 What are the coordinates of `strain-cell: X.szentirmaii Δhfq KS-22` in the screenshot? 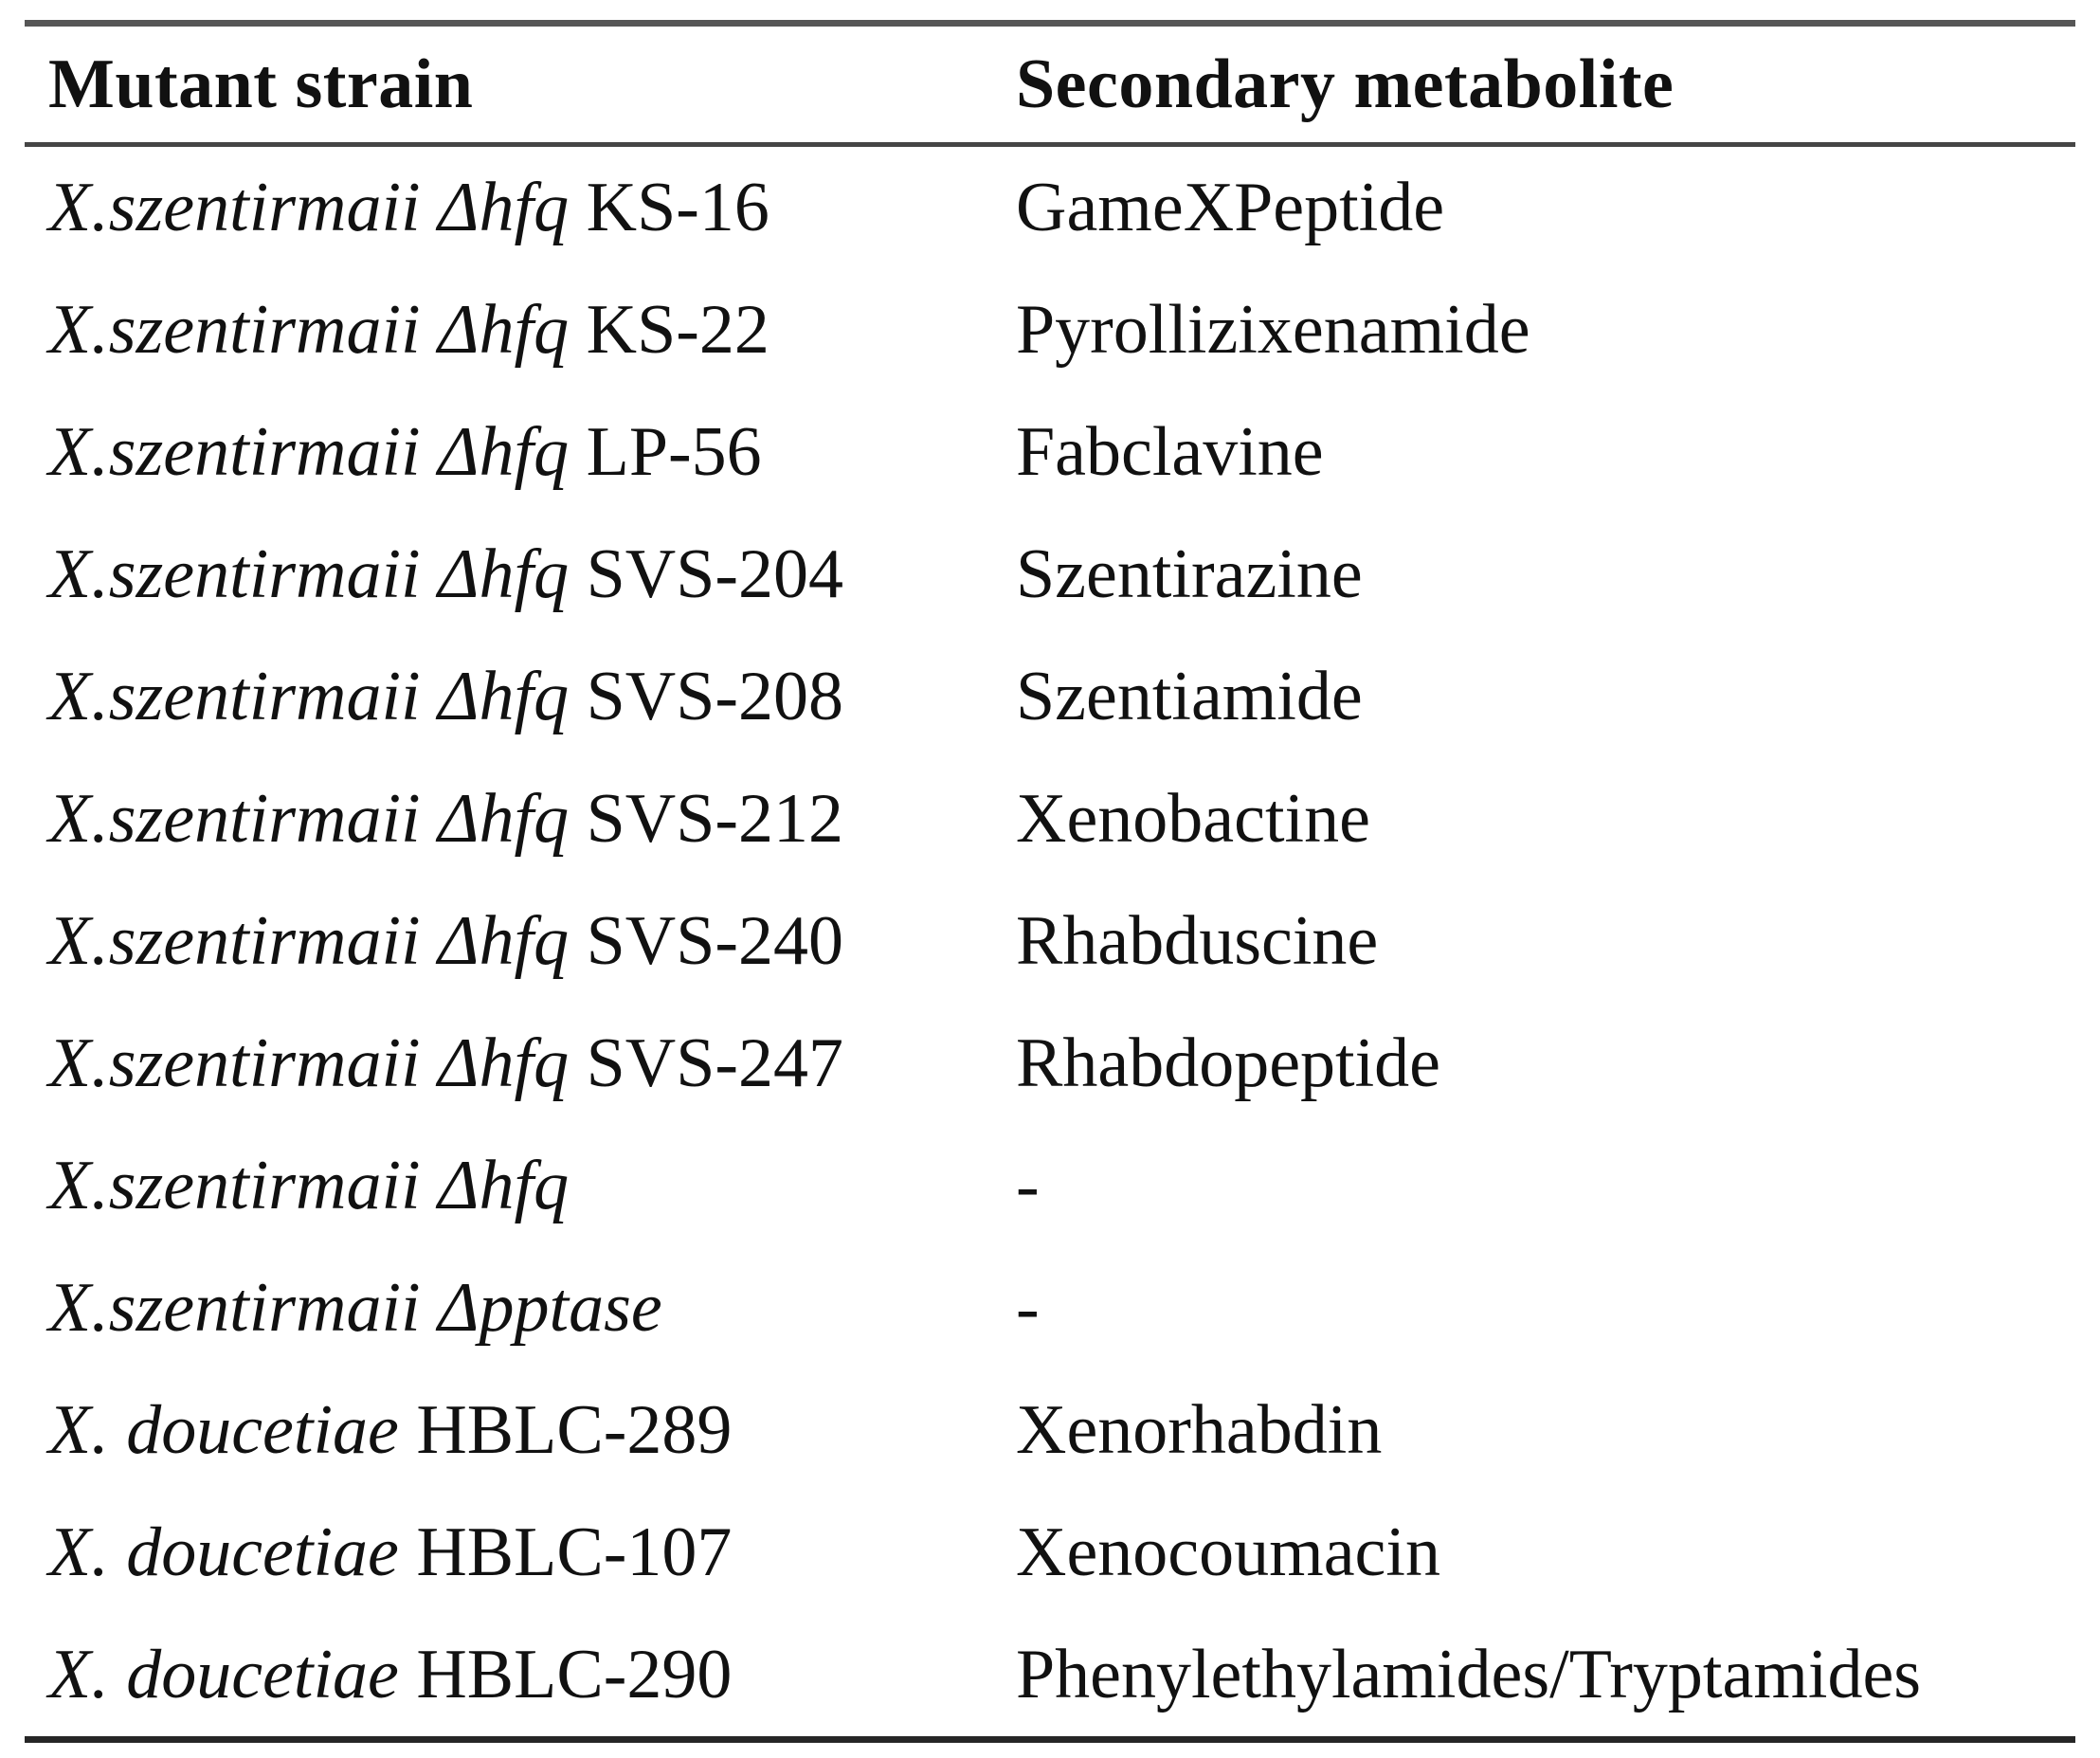 It's located at (521, 330).